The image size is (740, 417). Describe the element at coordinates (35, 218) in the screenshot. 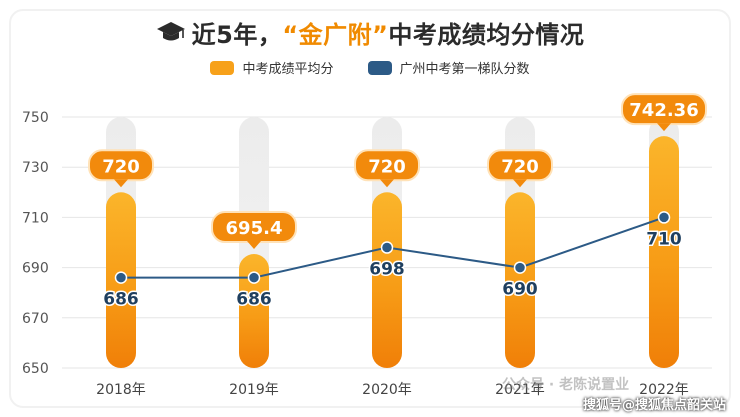

I see `y-tick-label: 710` at that location.